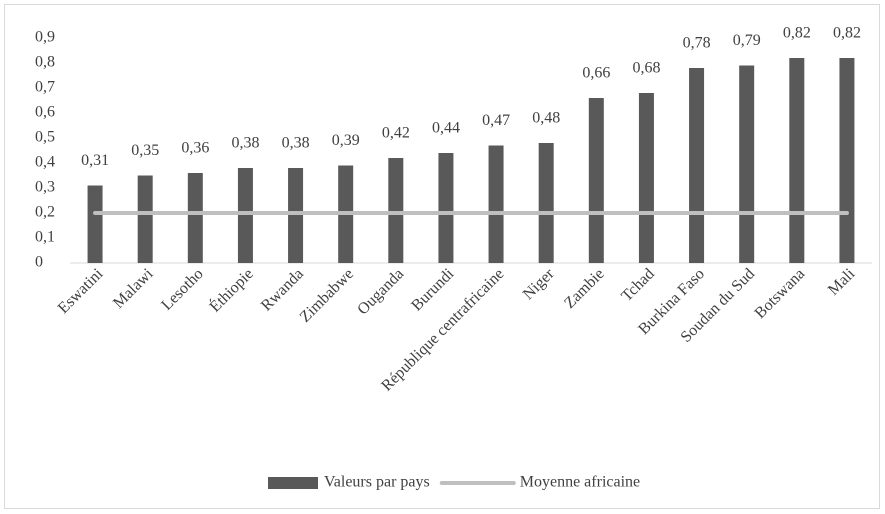 The image size is (885, 514). Describe the element at coordinates (596, 73) in the screenshot. I see `data-label: 0,66` at that location.